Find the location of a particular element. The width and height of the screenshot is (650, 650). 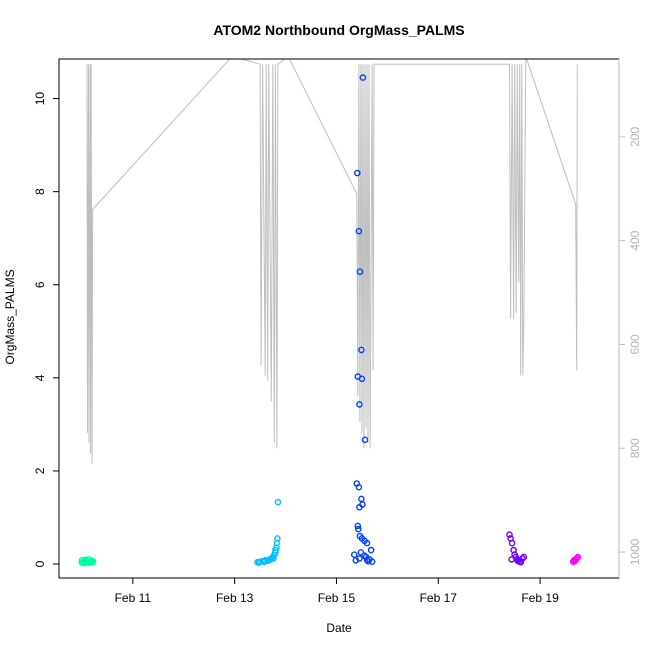

right-tick-label: 400 is located at coordinates (635, 240).